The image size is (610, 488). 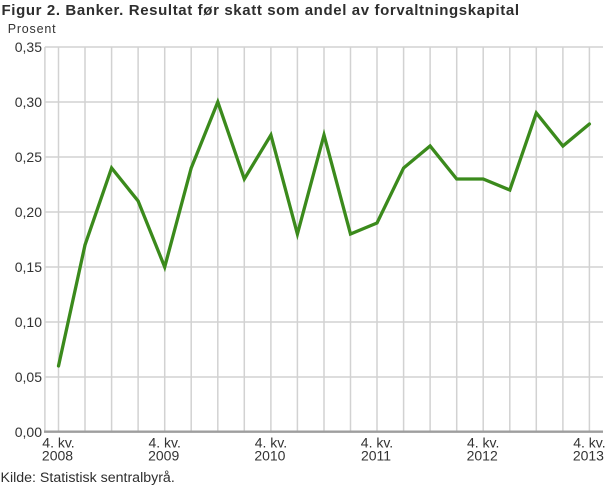 I want to click on svg-text: 0,25, so click(x=28, y=157).